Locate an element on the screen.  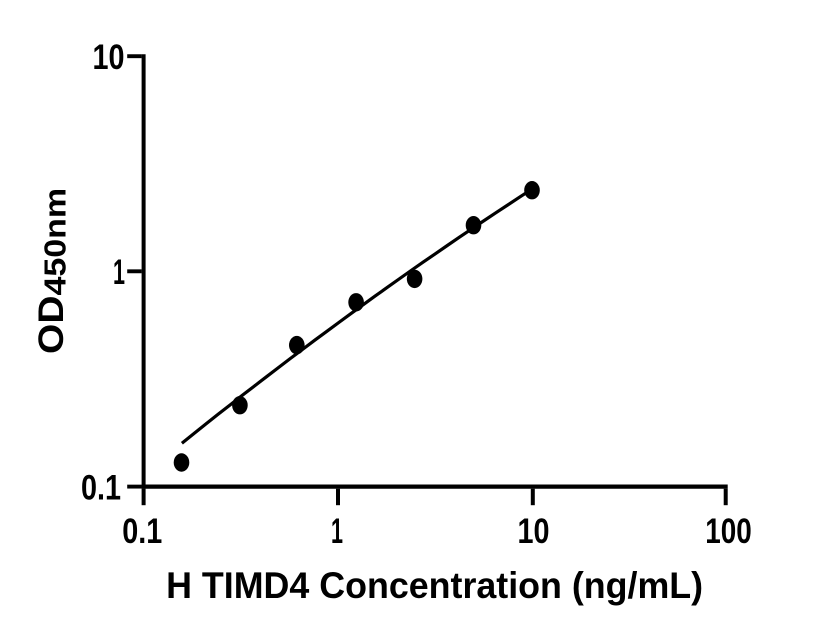
svg-text: 100 is located at coordinates (728, 531).